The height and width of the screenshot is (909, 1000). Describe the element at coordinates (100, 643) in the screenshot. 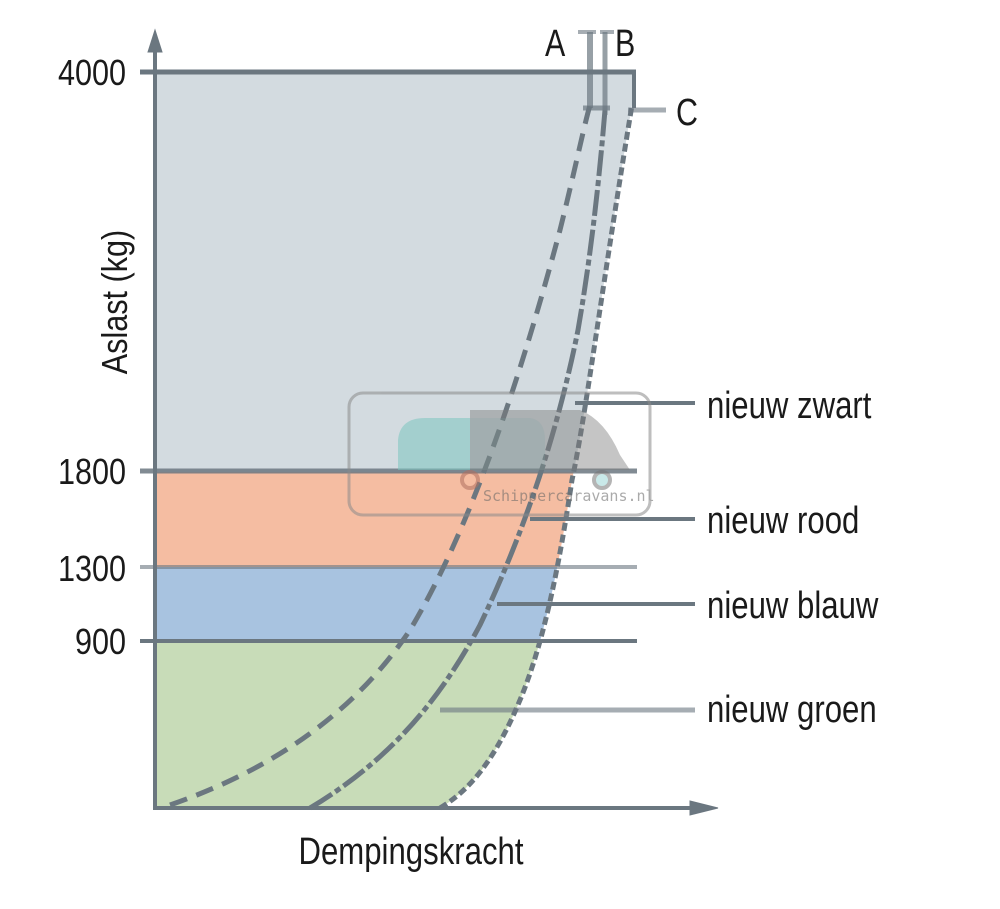

I see `y-tick-900: 900` at that location.